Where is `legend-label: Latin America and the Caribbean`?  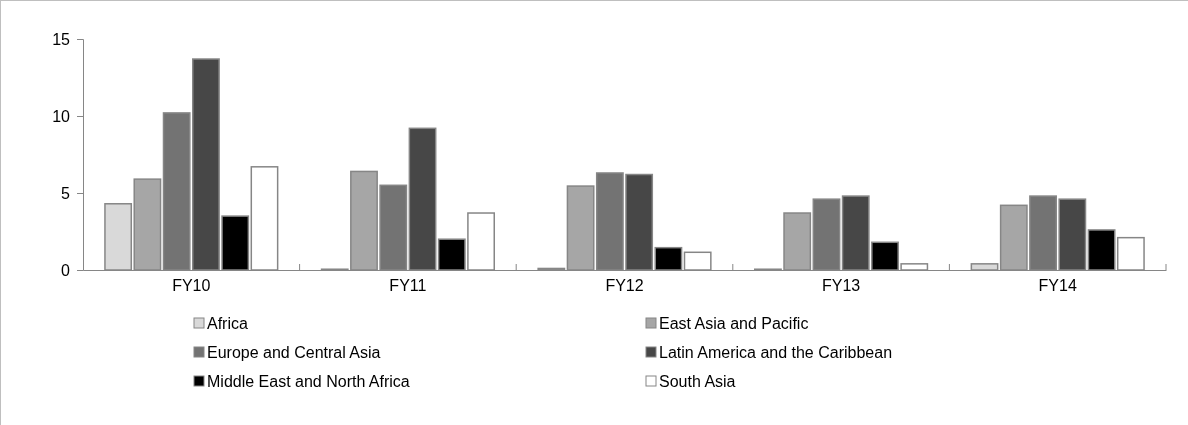
legend-label: Latin America and the Caribbean is located at coordinates (776, 352).